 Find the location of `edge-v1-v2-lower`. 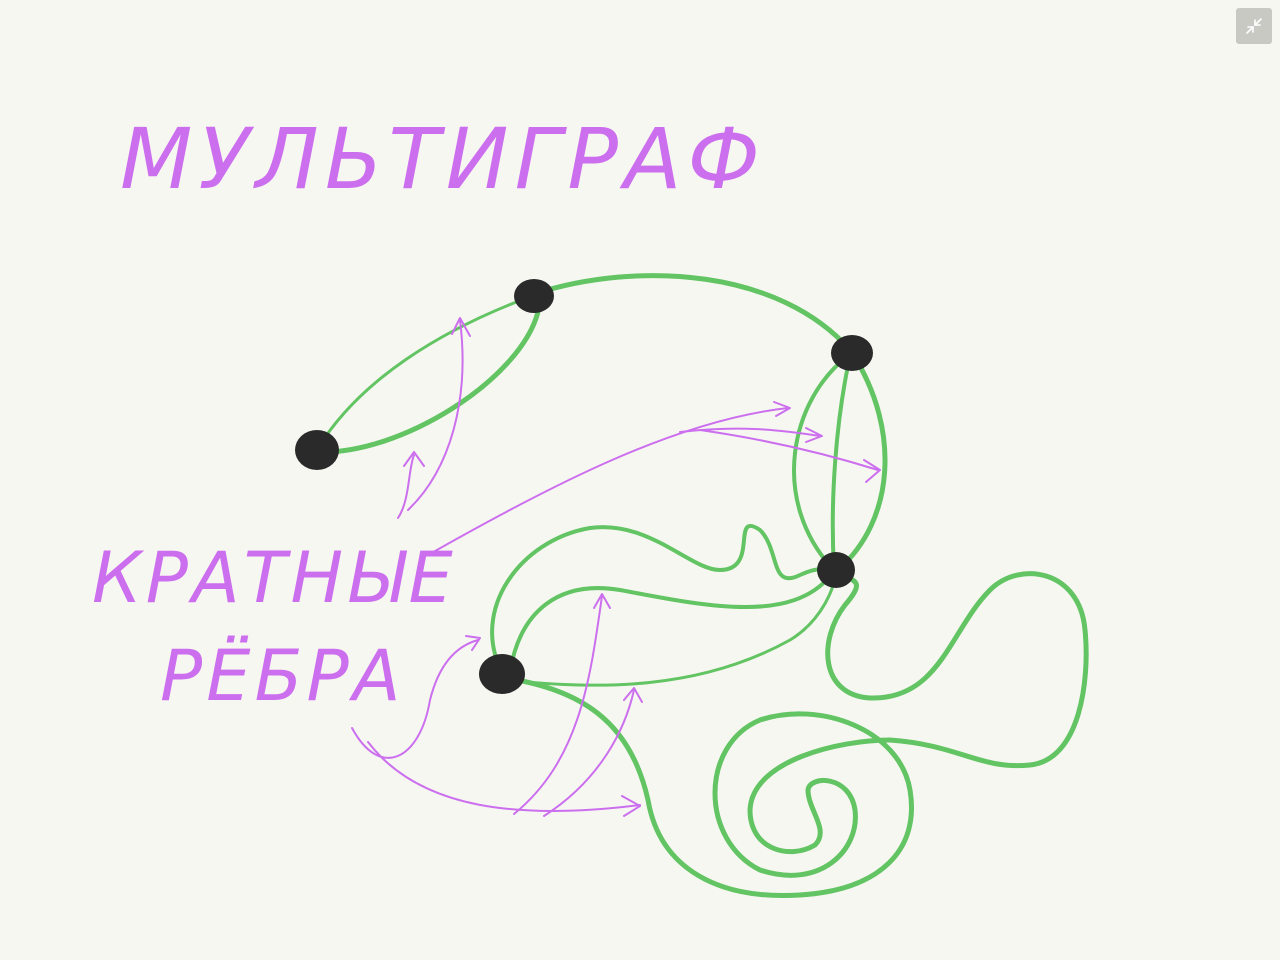

edge-v1-v2-lower is located at coordinates (428, 382).